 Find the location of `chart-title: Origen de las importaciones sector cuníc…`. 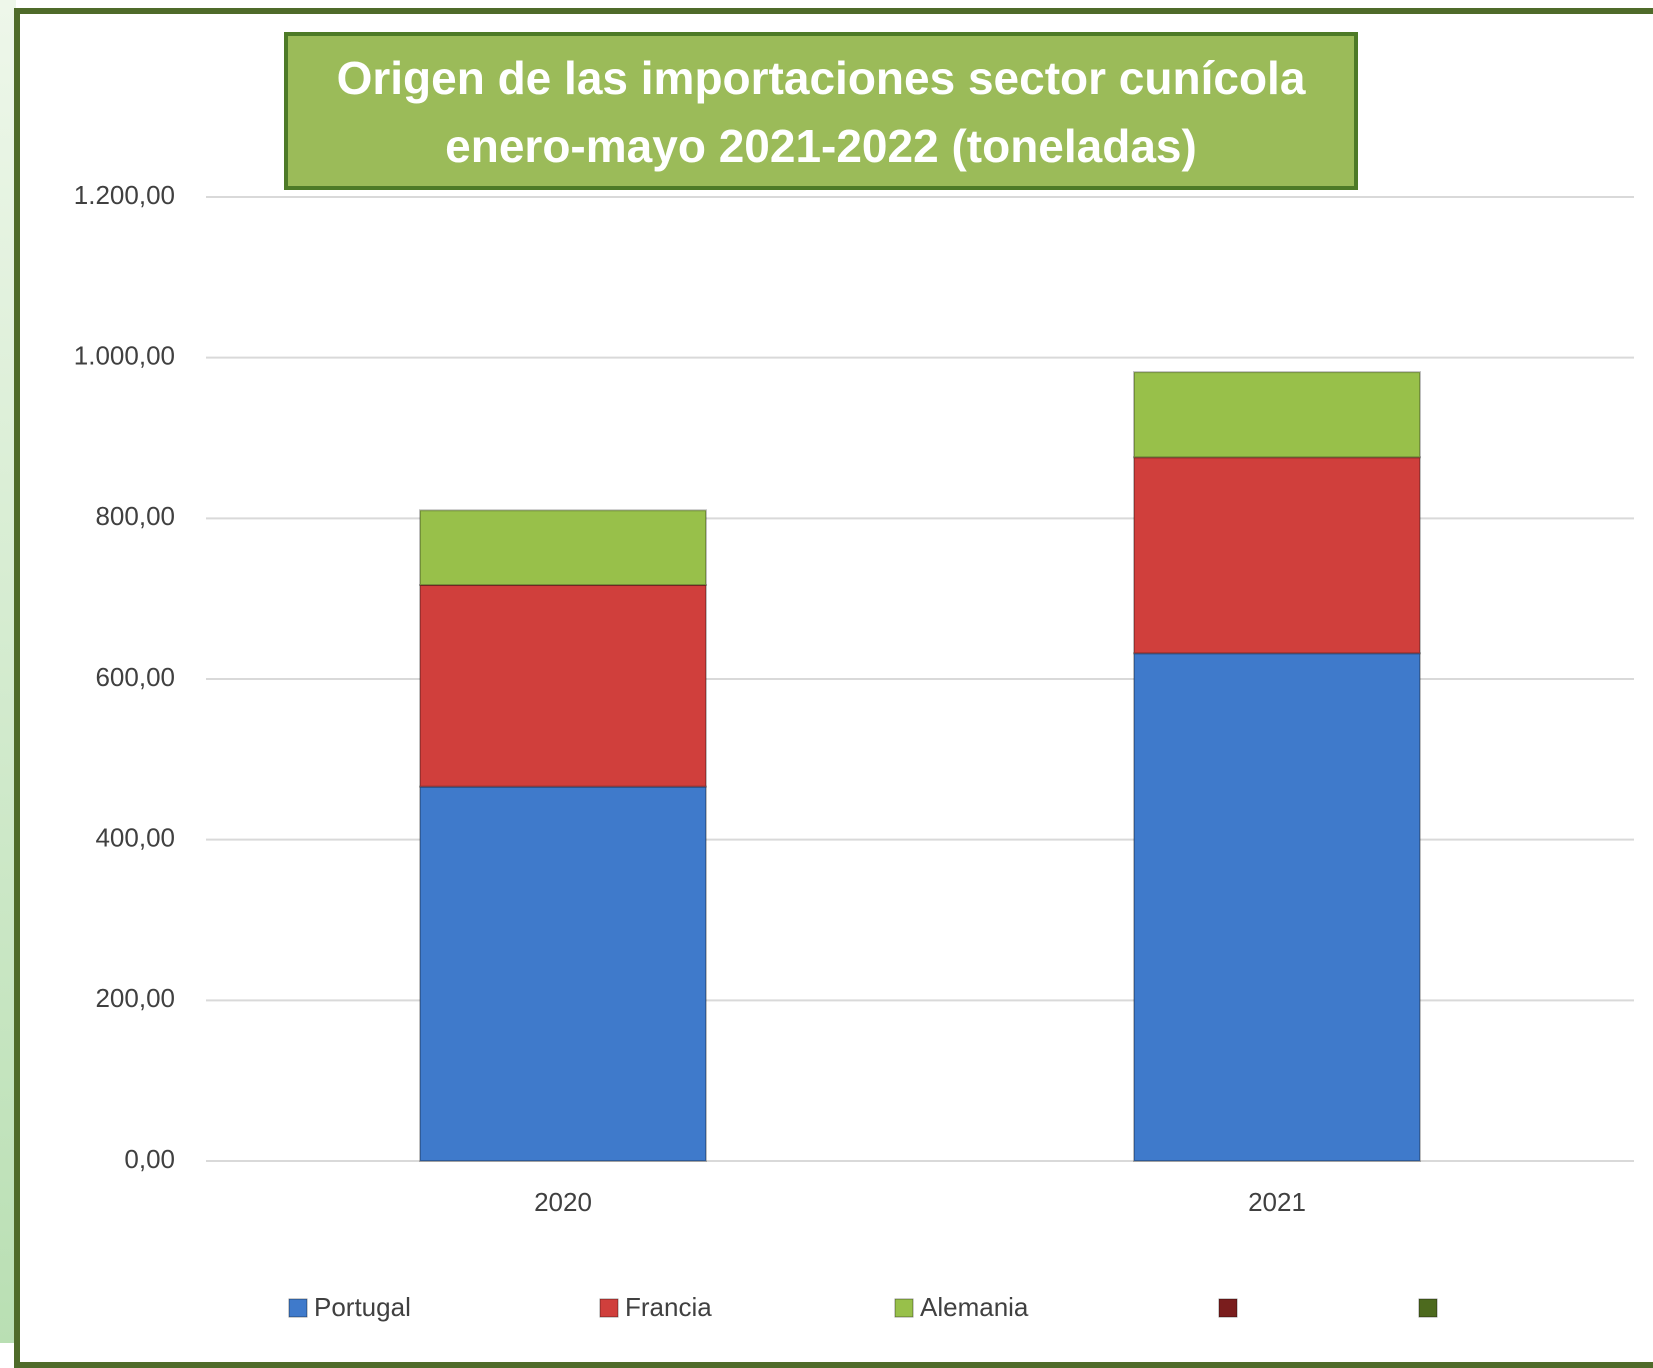

chart-title: Origen de las importaciones sector cuníc… is located at coordinates (821, 111).